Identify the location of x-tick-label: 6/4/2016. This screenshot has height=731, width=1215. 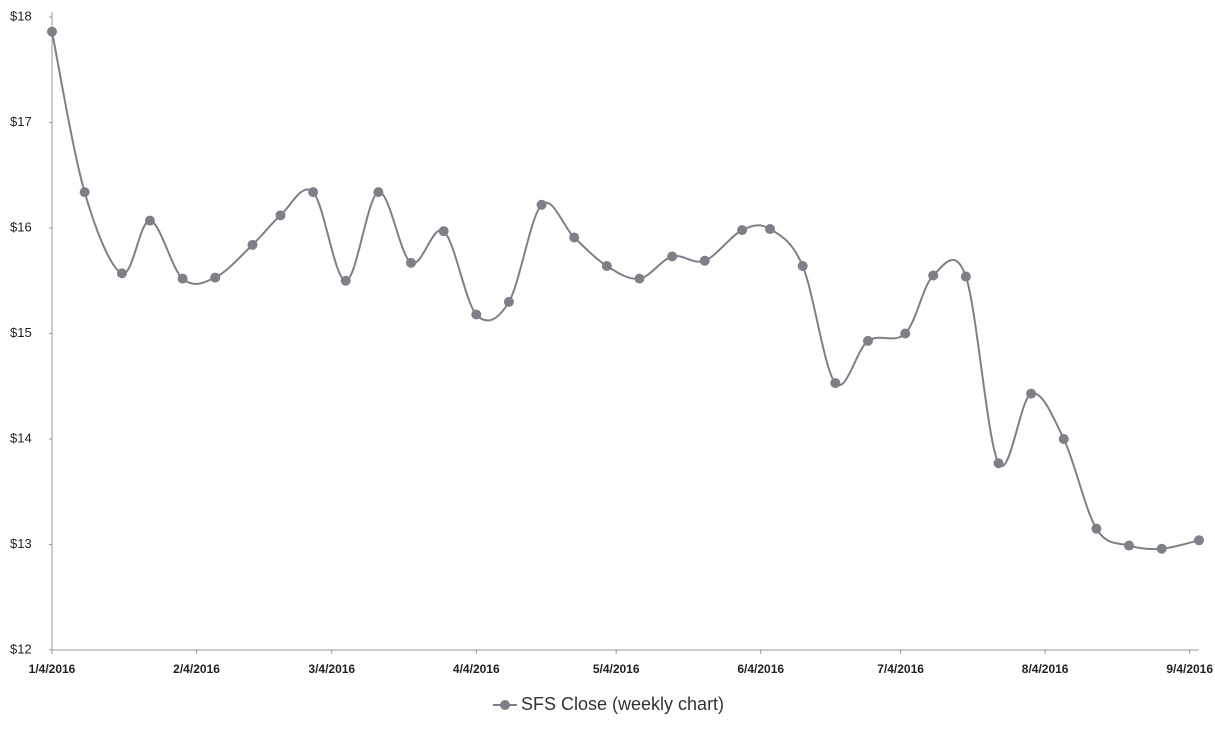
(760, 669).